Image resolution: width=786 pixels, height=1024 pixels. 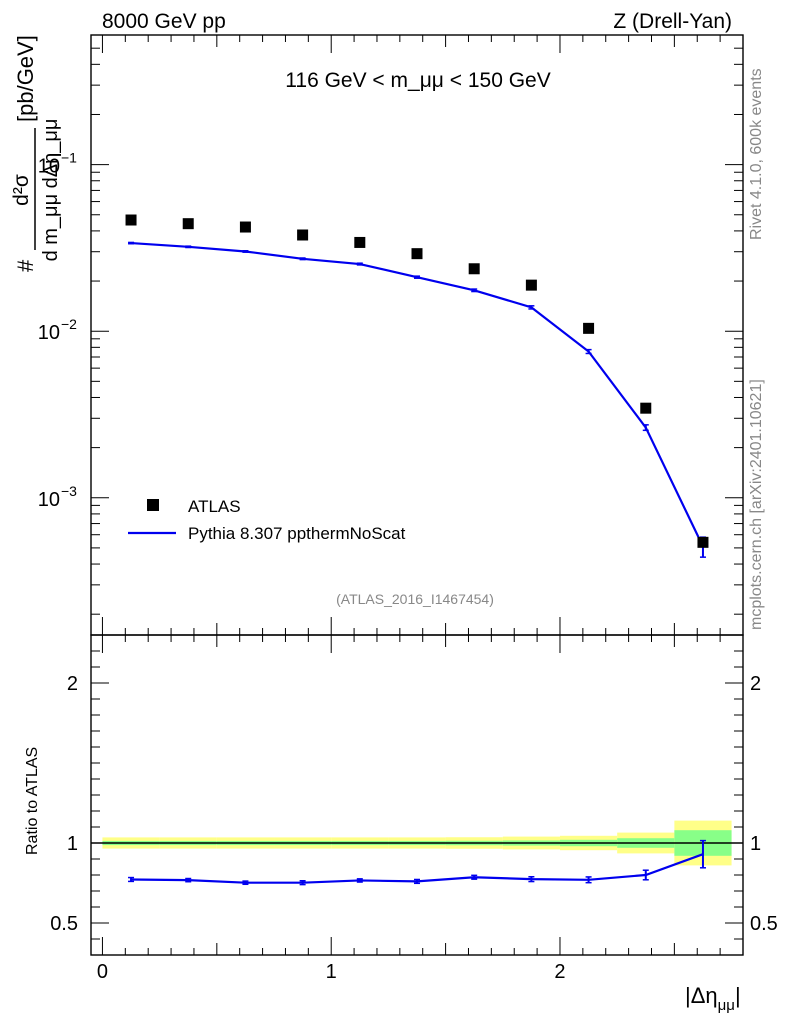 What do you see at coordinates (25, 265) in the screenshot?
I see `ylabel-hash: #` at bounding box center [25, 265].